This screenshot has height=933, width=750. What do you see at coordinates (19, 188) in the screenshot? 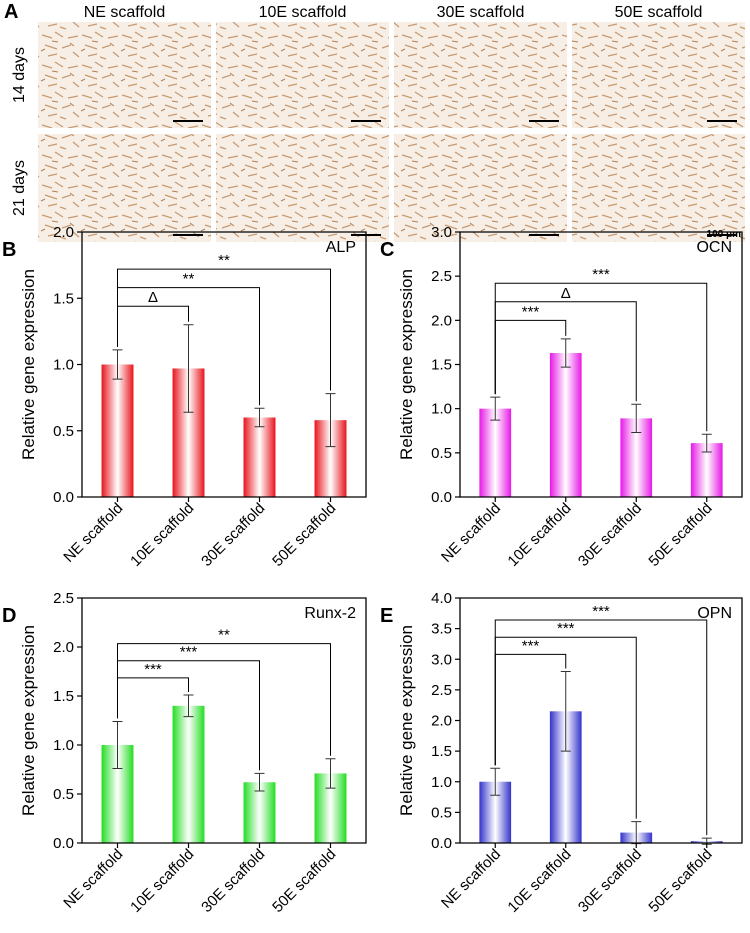
I see `row-label: 21 days` at bounding box center [19, 188].